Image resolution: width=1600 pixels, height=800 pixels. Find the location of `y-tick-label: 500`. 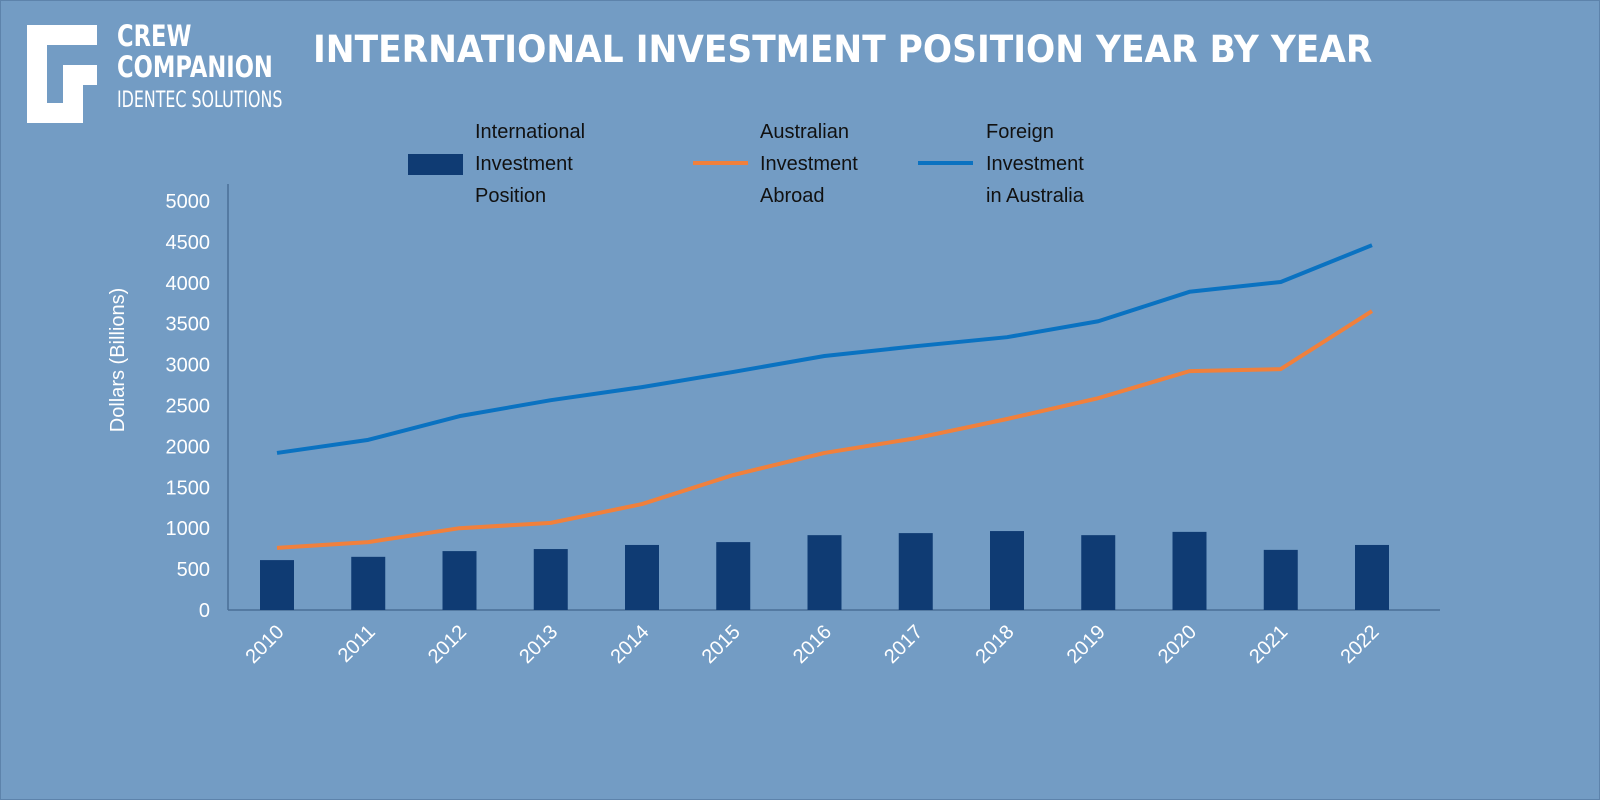

y-tick-label: 500 is located at coordinates (193, 570).